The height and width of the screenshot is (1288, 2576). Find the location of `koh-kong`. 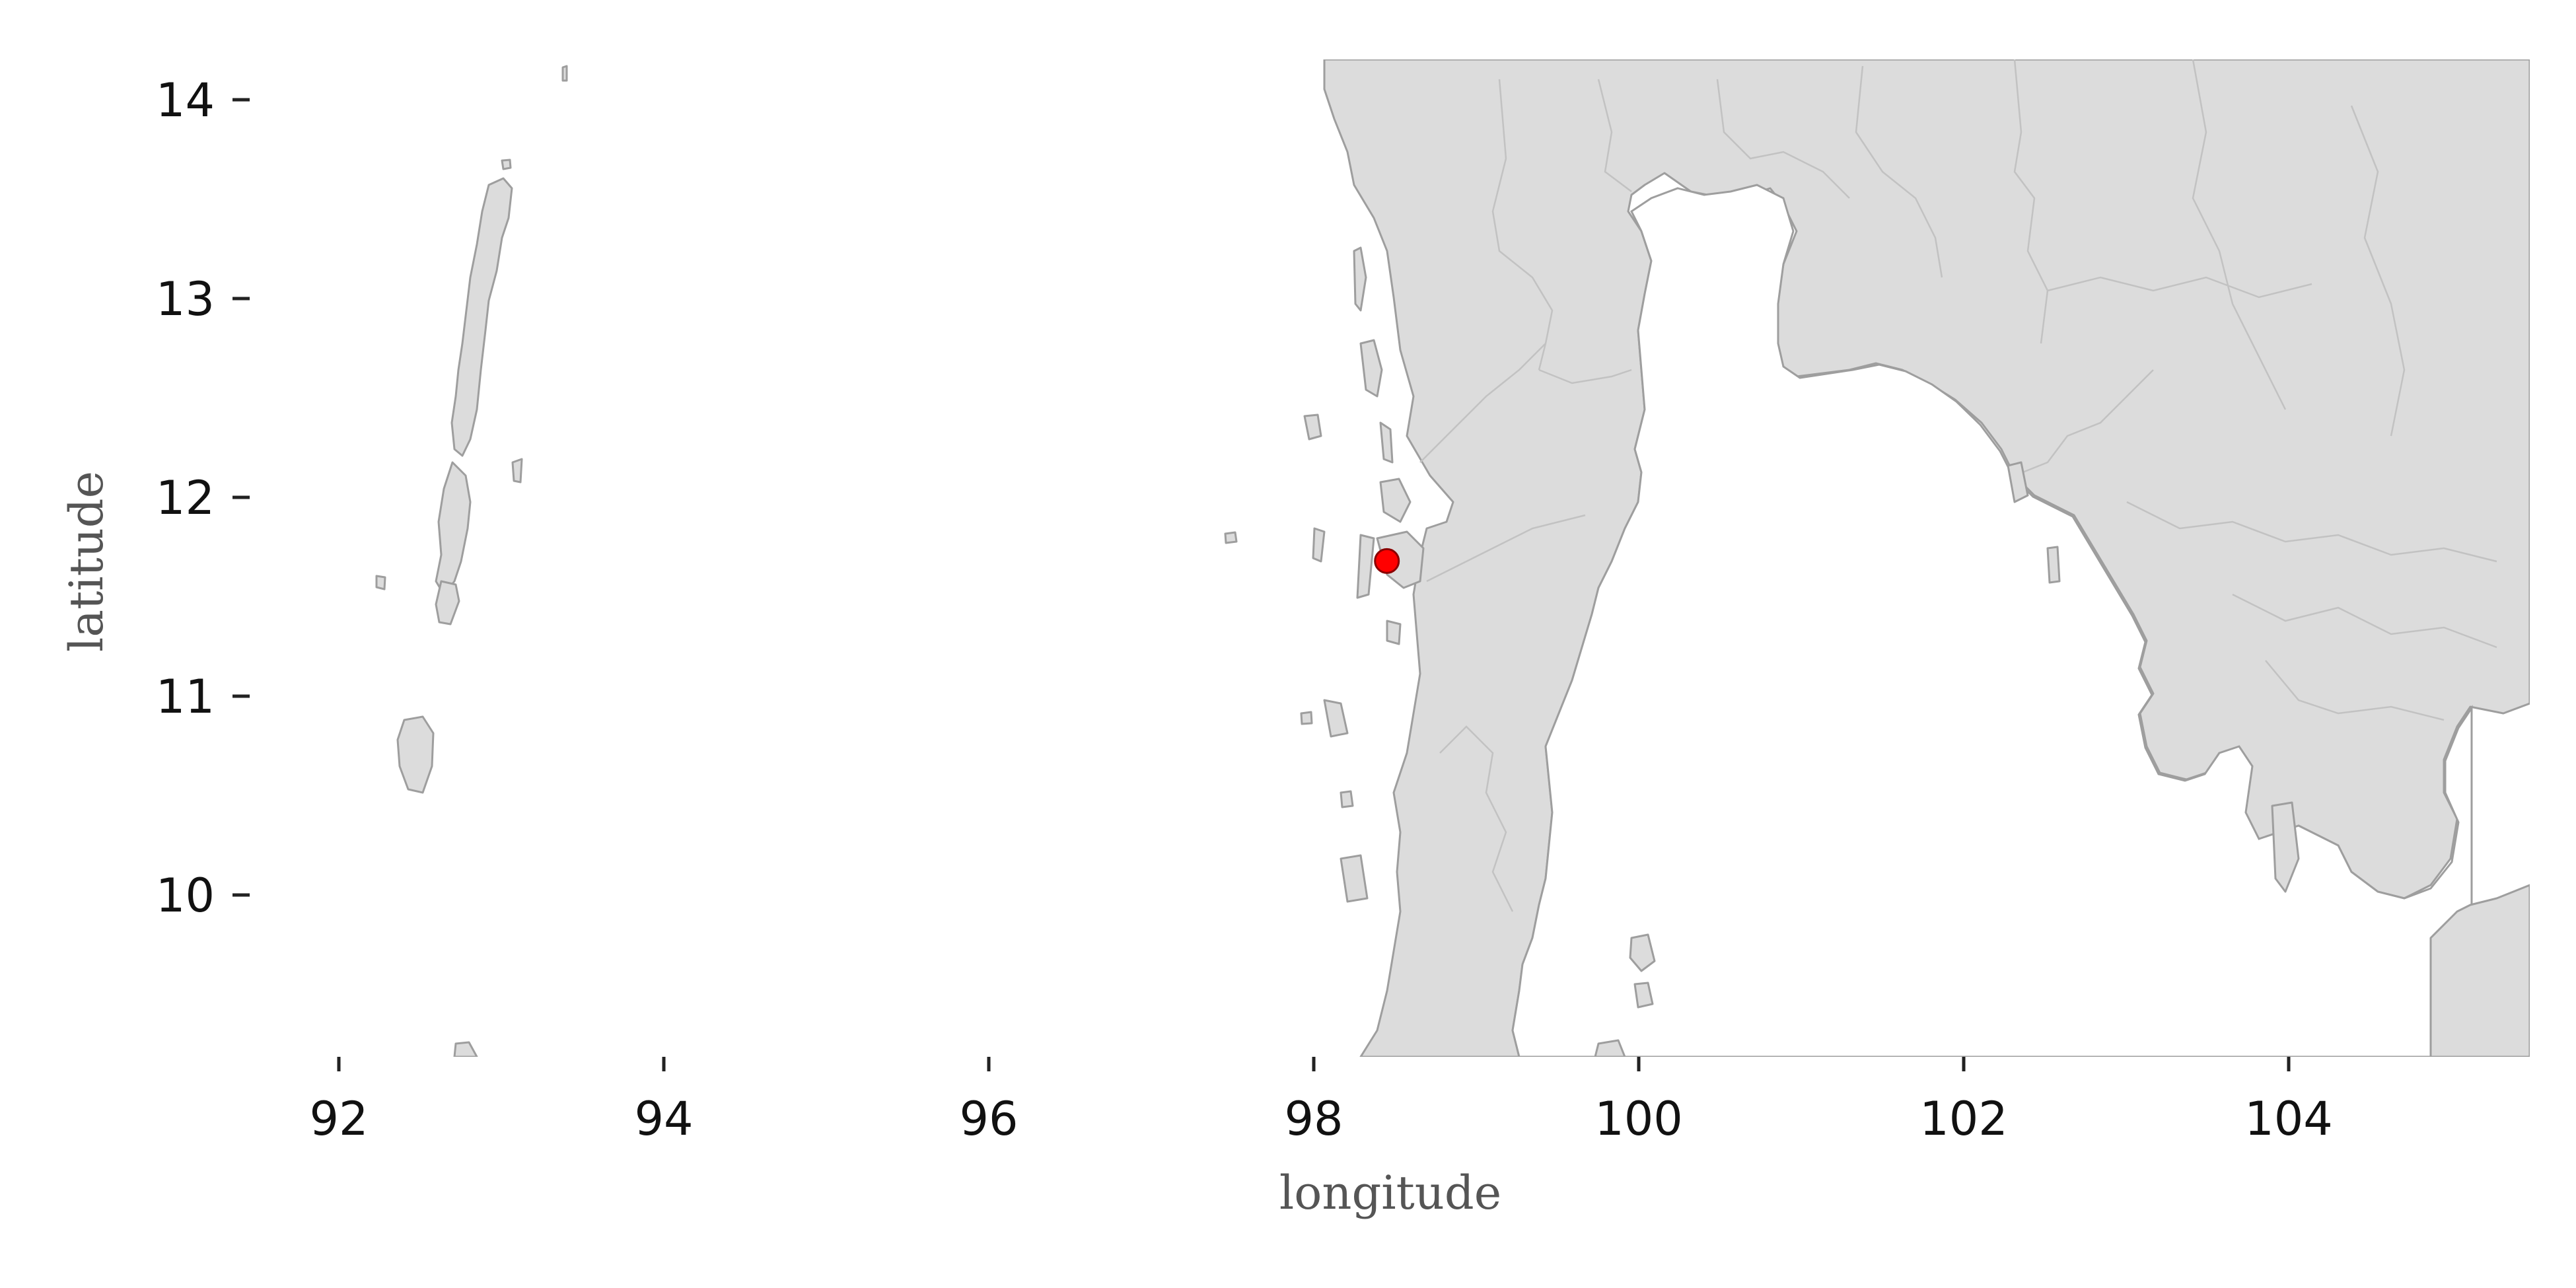

koh-kong is located at coordinates (2286, 847).